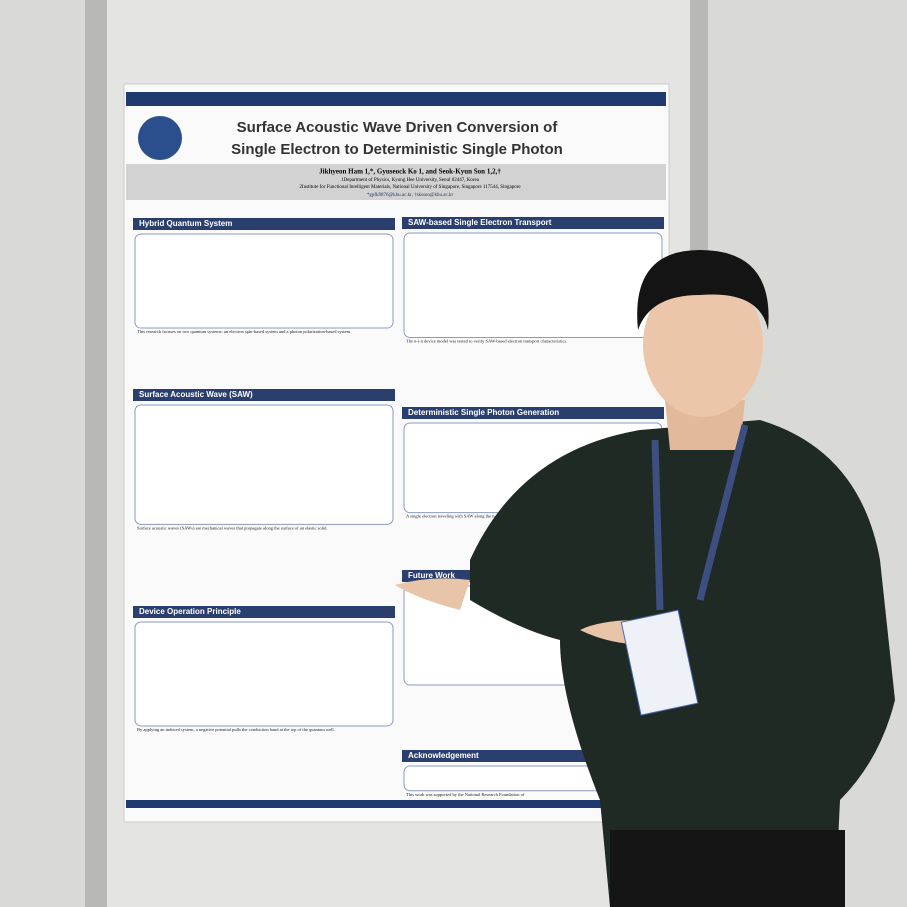 This screenshot has height=907, width=907. I want to click on pants, so click(727, 868).